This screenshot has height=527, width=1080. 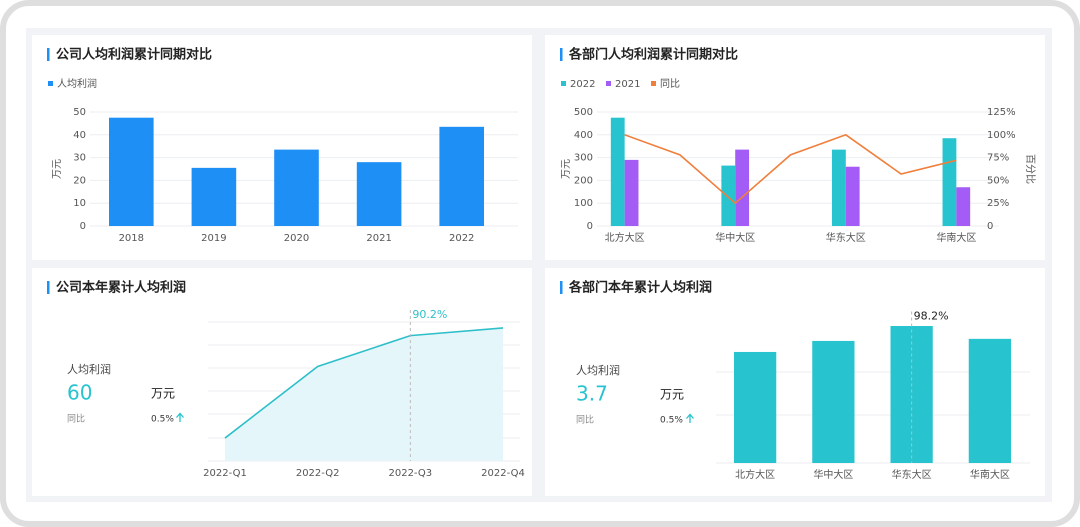 What do you see at coordinates (461, 238) in the screenshot?
I see `x-tick-label: 2022` at bounding box center [461, 238].